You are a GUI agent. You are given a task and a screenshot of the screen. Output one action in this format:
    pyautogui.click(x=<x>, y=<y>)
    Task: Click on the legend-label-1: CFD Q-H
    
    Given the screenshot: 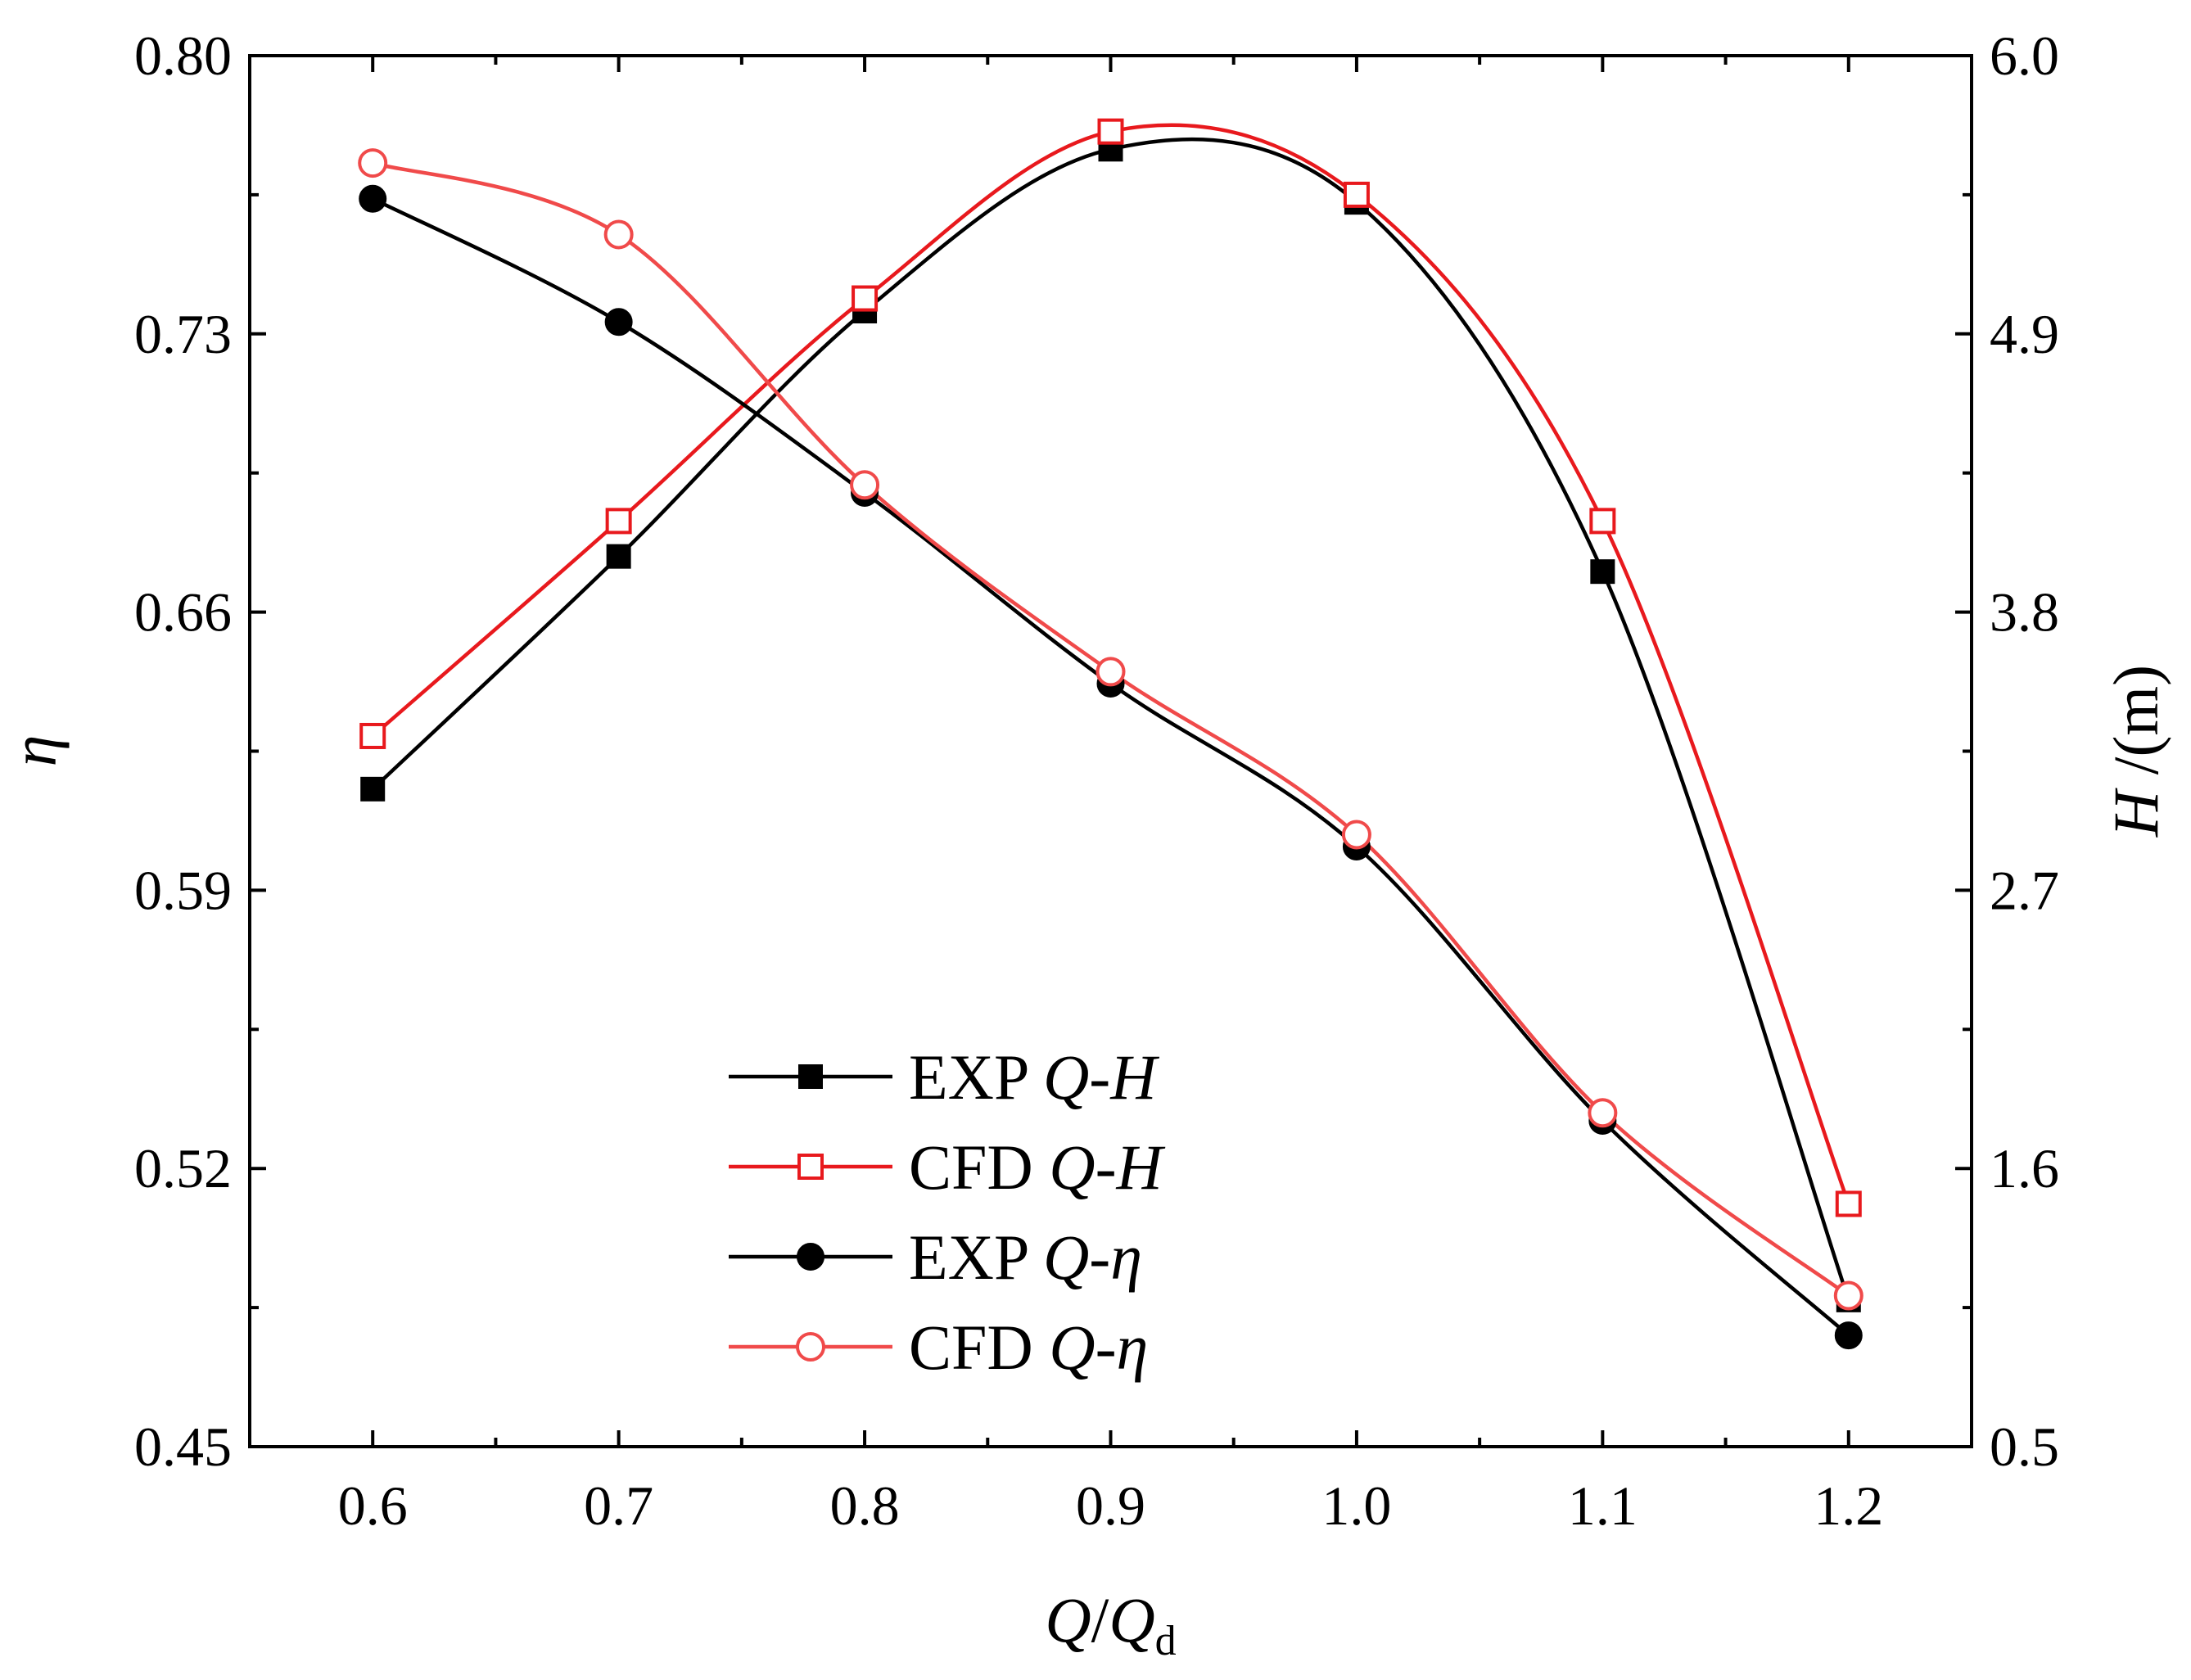 What is the action you would take?
    pyautogui.click(x=1037, y=1167)
    